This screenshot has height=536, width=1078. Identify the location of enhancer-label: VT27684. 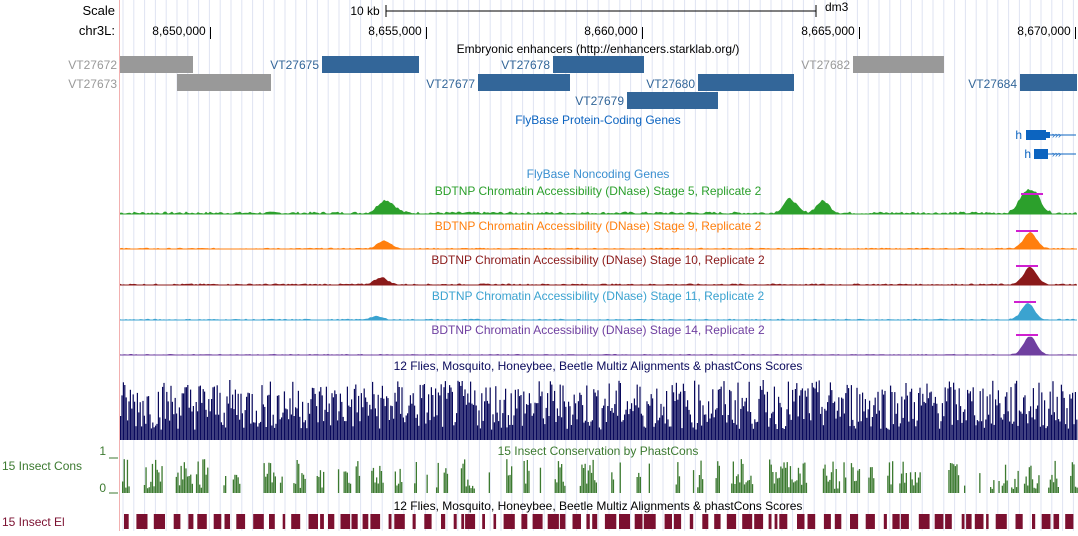
(992, 84).